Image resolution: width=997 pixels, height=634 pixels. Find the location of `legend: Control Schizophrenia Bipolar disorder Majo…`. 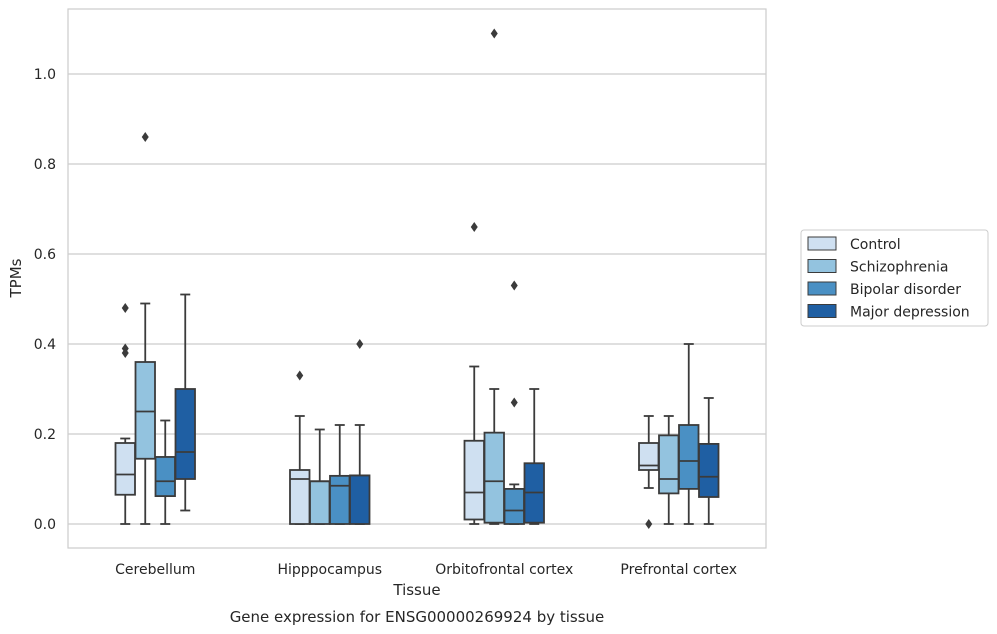

legend: Control Schizophrenia Bipolar disorder Majo… is located at coordinates (894, 278).